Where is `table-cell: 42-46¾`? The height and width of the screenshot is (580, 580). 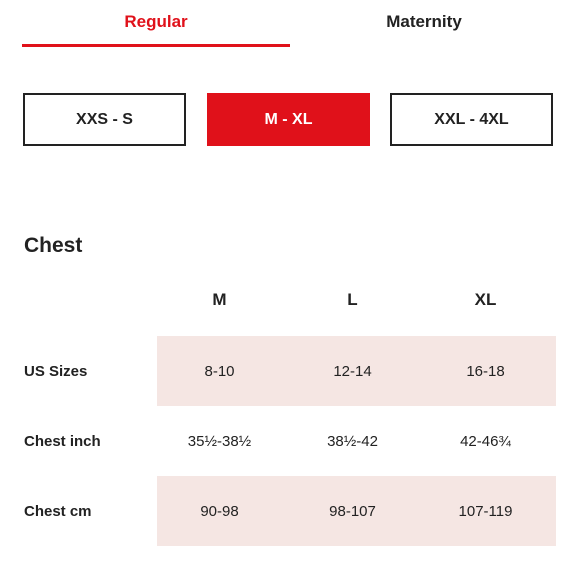
table-cell: 42-46¾ is located at coordinates (485, 441).